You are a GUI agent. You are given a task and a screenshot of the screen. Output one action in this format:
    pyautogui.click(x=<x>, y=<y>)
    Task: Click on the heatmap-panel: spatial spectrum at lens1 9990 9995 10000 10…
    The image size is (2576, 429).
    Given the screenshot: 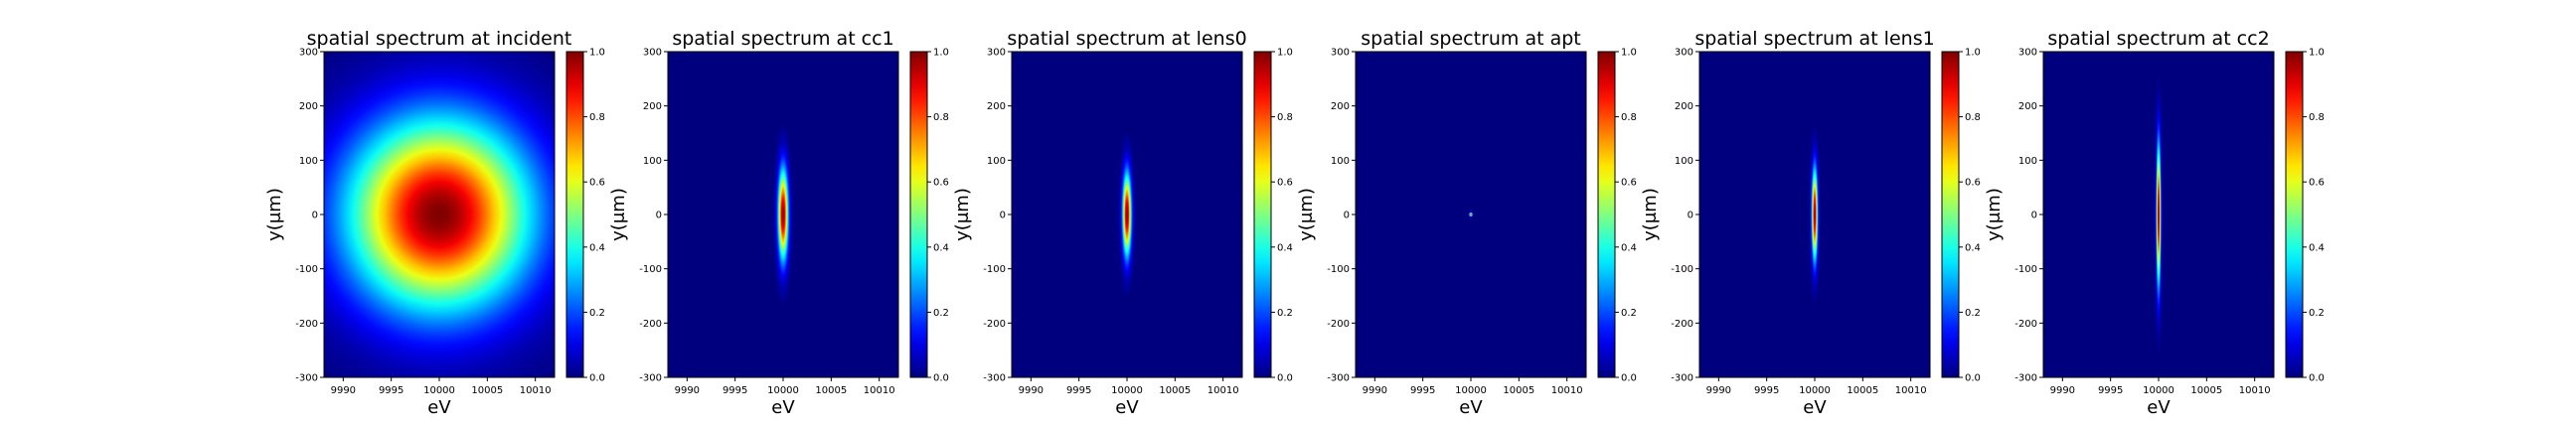 What is the action you would take?
    pyautogui.click(x=1810, y=223)
    